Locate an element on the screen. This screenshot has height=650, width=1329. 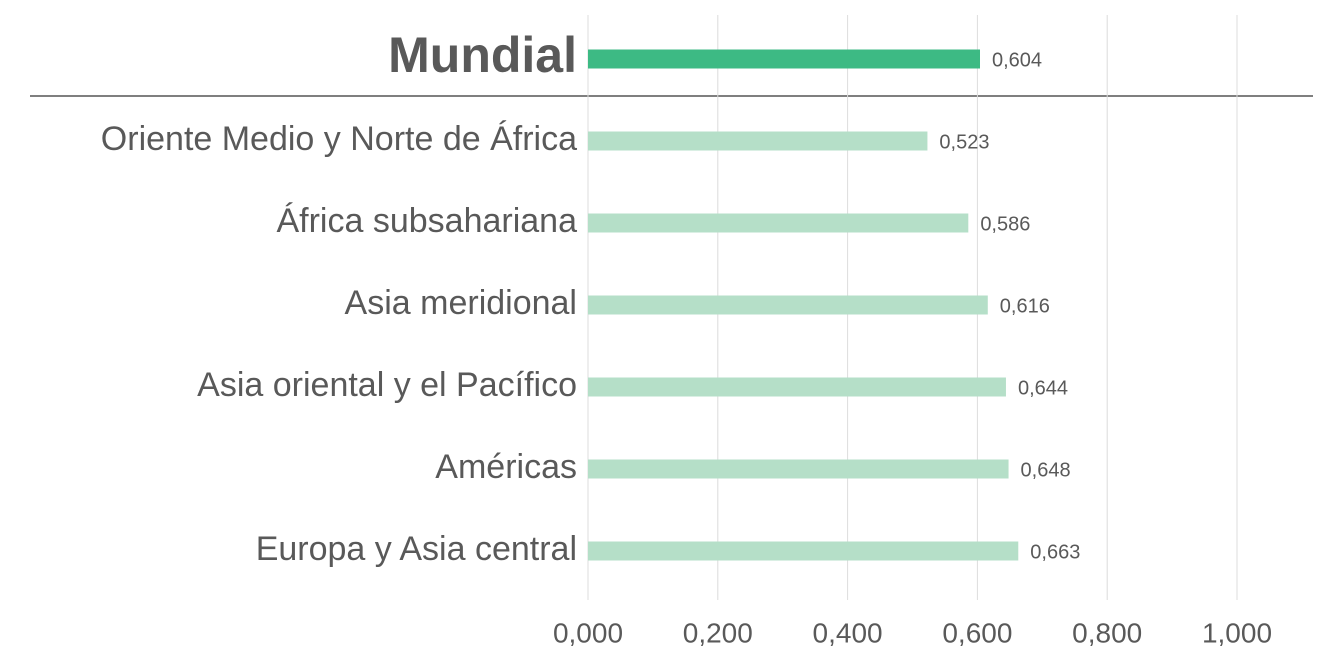
category-label: Américas is located at coordinates (506, 467).